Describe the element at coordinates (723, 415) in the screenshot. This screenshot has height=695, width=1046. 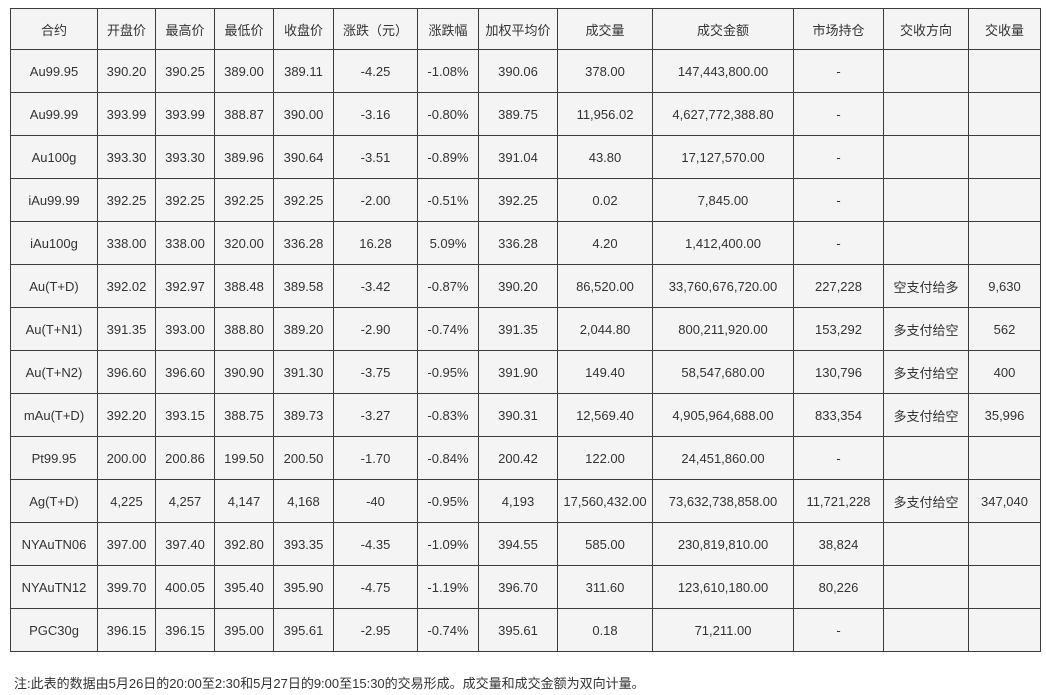
I see `table-cell: 4,905,964,688.00` at that location.